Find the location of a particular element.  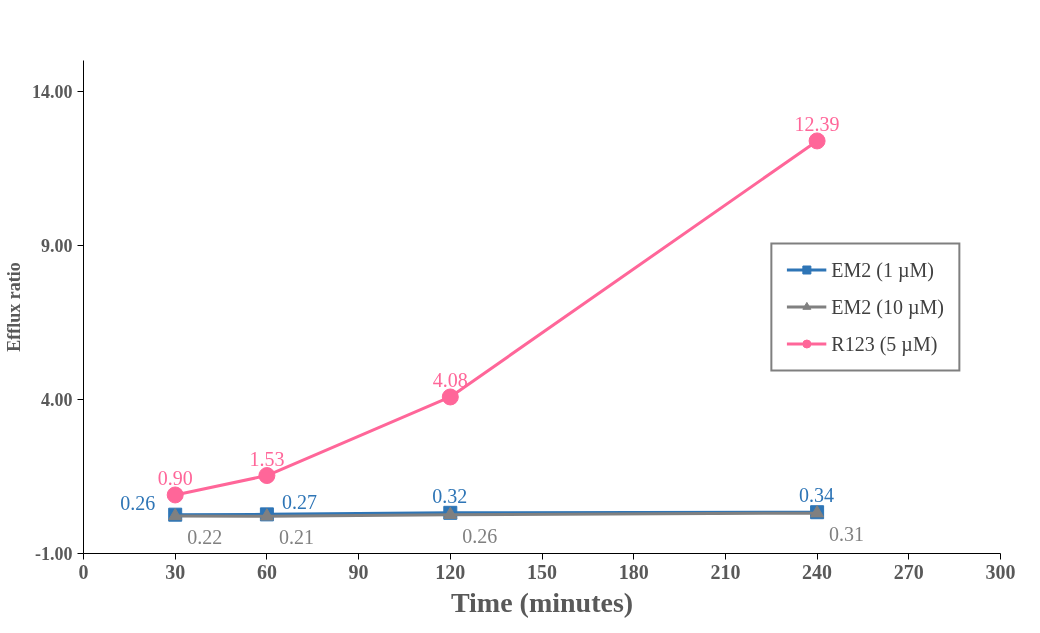

x-tick-label: 60 is located at coordinates (266, 571).